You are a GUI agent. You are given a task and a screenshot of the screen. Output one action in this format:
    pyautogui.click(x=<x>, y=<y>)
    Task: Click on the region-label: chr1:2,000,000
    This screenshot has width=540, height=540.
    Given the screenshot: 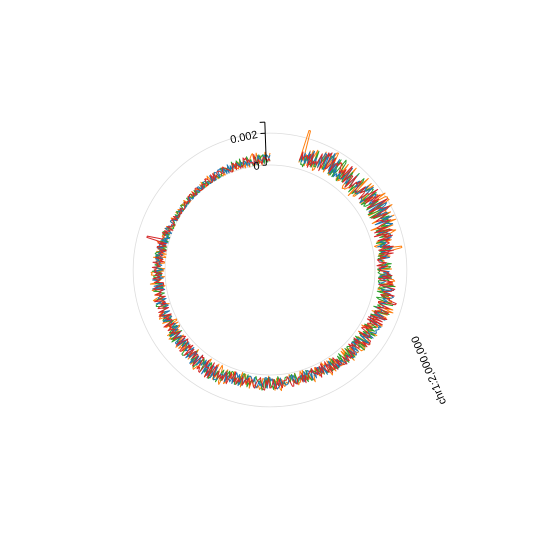 What is the action you would take?
    pyautogui.click(x=429, y=370)
    